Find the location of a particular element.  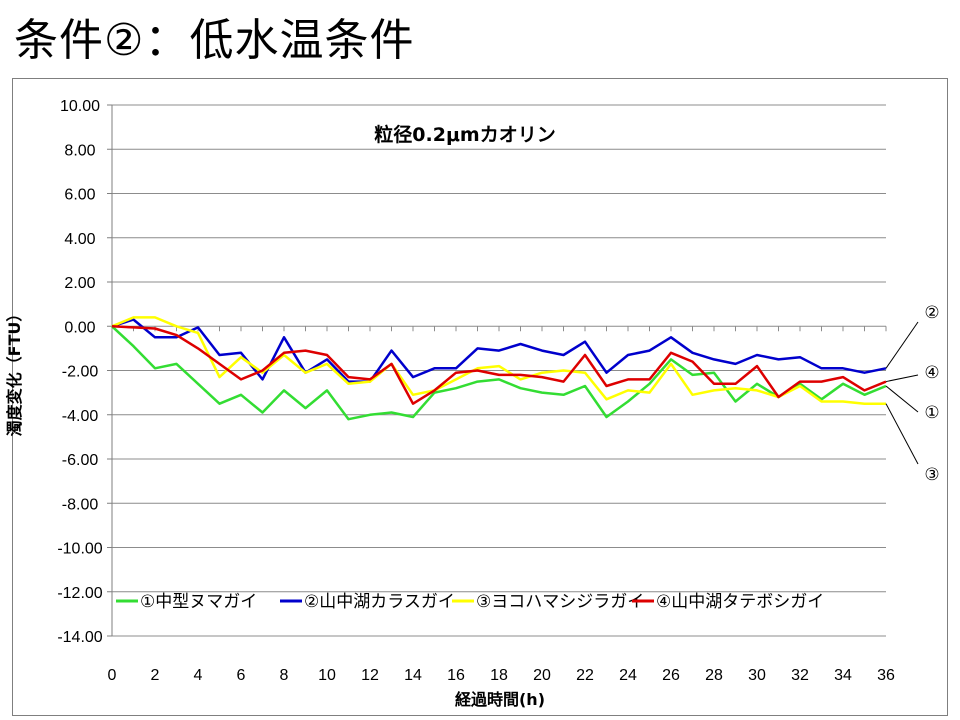

x-tick-label: 10 is located at coordinates (327, 675).